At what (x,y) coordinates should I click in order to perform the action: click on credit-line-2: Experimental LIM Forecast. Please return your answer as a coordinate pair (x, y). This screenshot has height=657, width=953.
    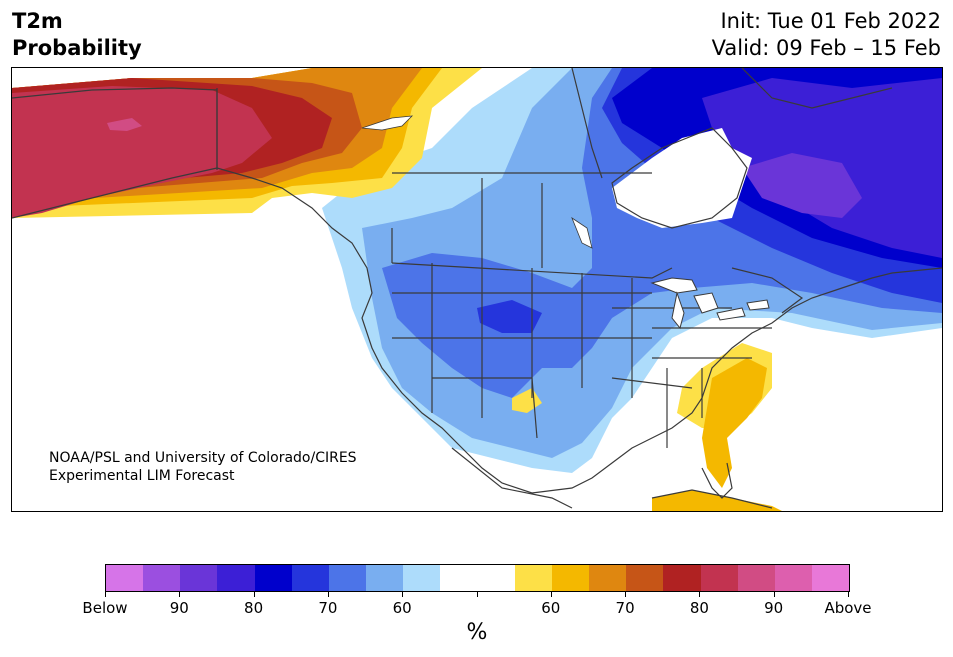
    Looking at the image, I should click on (142, 476).